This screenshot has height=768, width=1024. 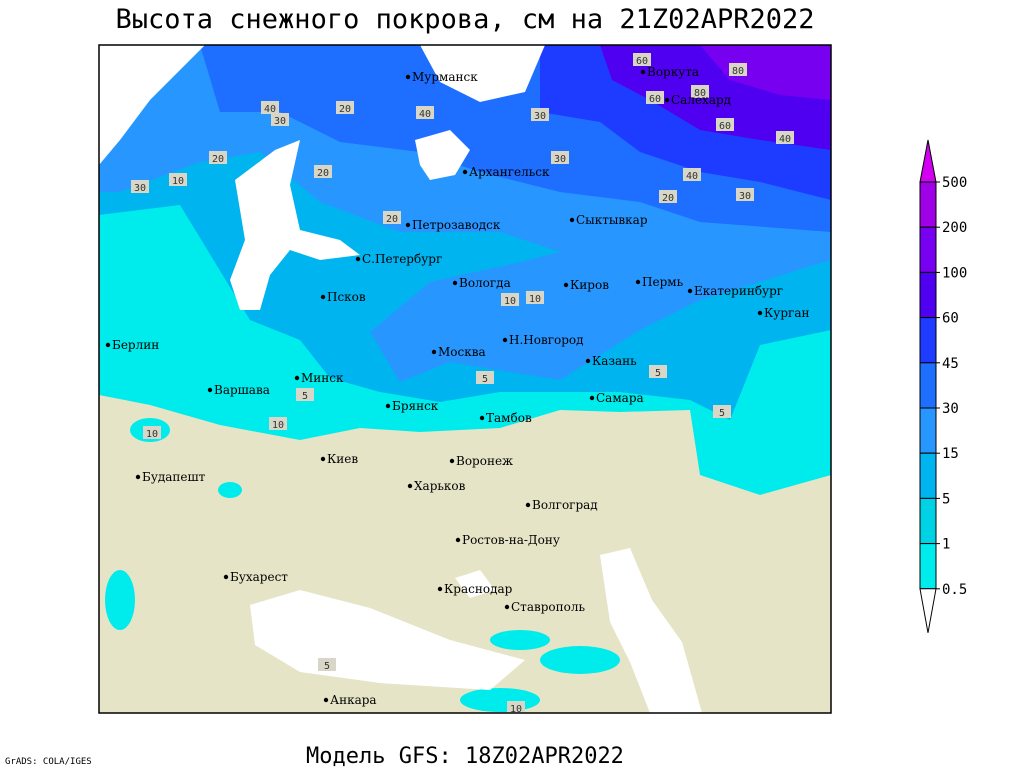 What do you see at coordinates (342, 459) in the screenshot?
I see `city-label: Киев` at bounding box center [342, 459].